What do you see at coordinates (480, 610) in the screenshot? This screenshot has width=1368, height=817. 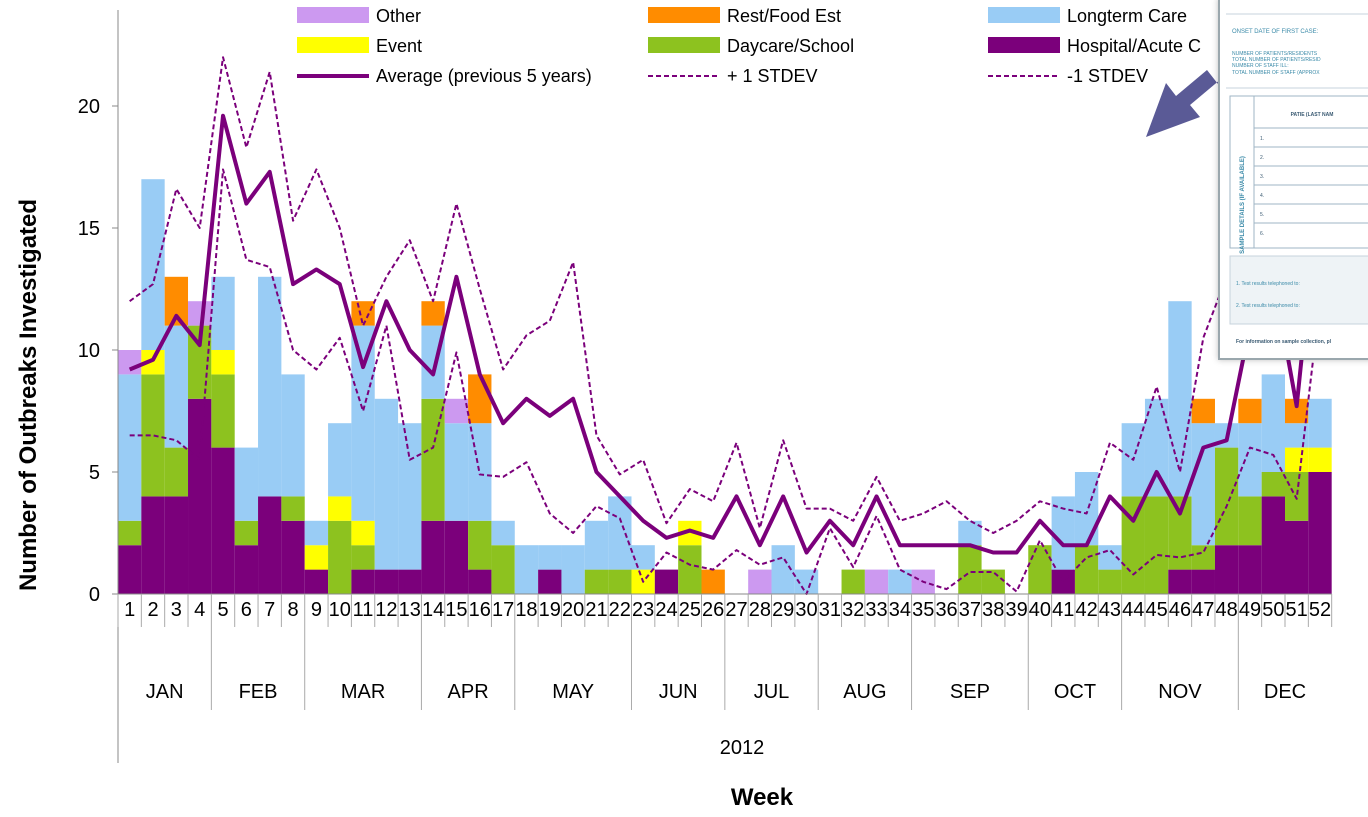 I see `week-tick-label: 16` at bounding box center [480, 610].